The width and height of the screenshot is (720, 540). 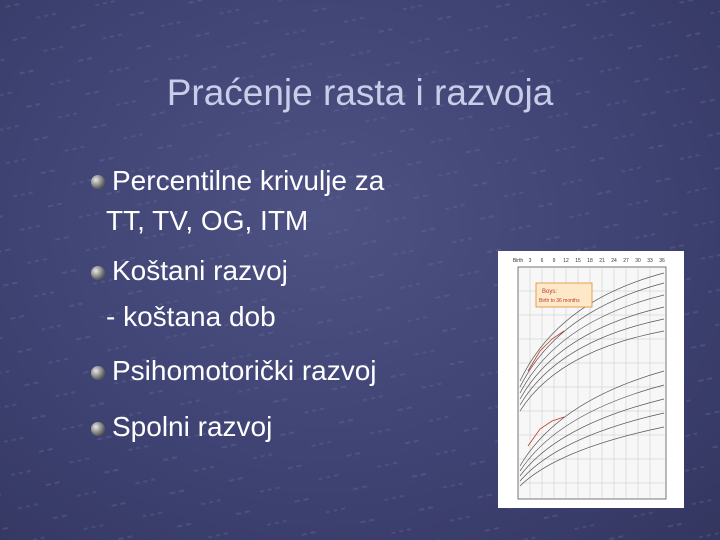 What do you see at coordinates (542, 261) in the screenshot?
I see `axis-label: 6` at bounding box center [542, 261].